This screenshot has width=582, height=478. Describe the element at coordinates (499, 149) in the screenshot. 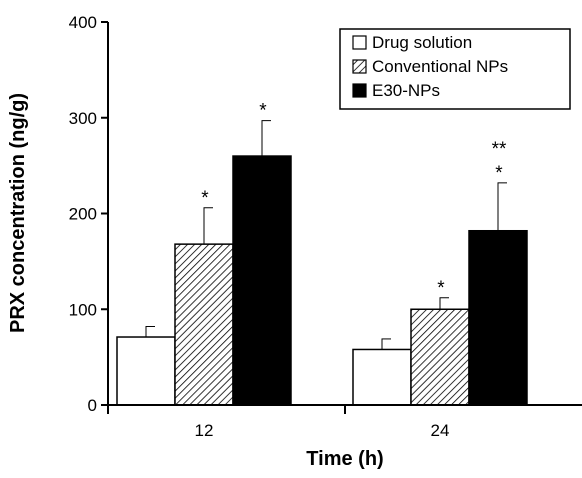

I see `significance-marker: **` at that location.